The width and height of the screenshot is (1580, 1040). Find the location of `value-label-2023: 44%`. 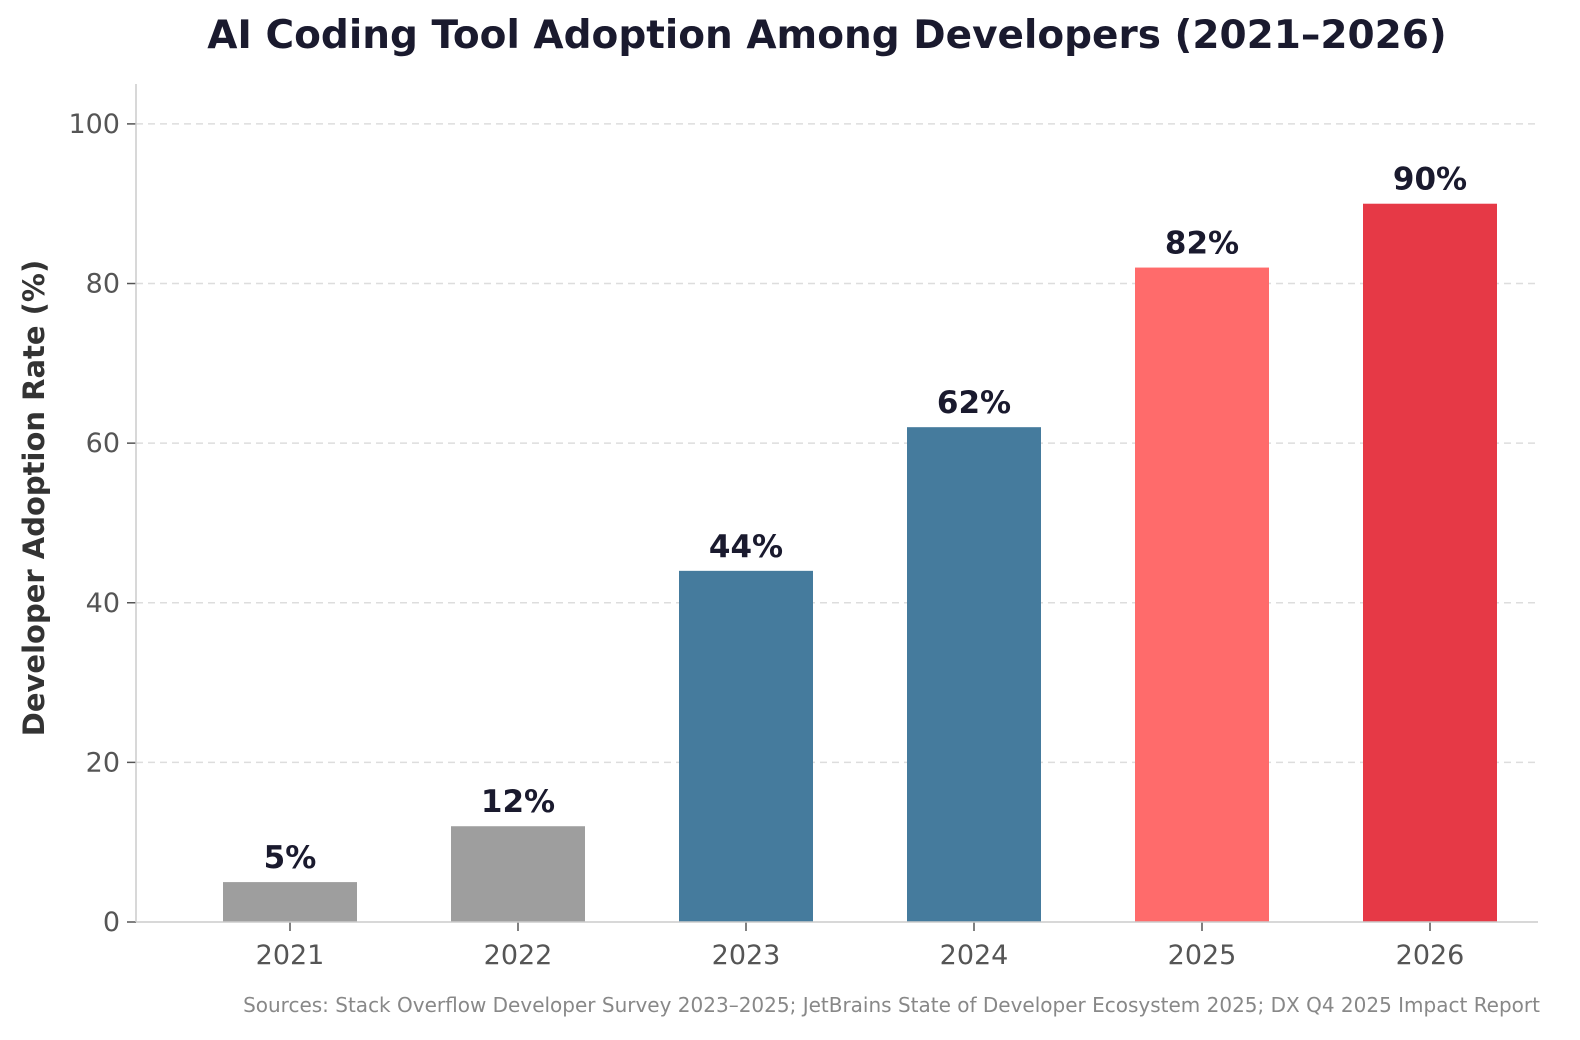

value-label-2023: 44% is located at coordinates (746, 547).